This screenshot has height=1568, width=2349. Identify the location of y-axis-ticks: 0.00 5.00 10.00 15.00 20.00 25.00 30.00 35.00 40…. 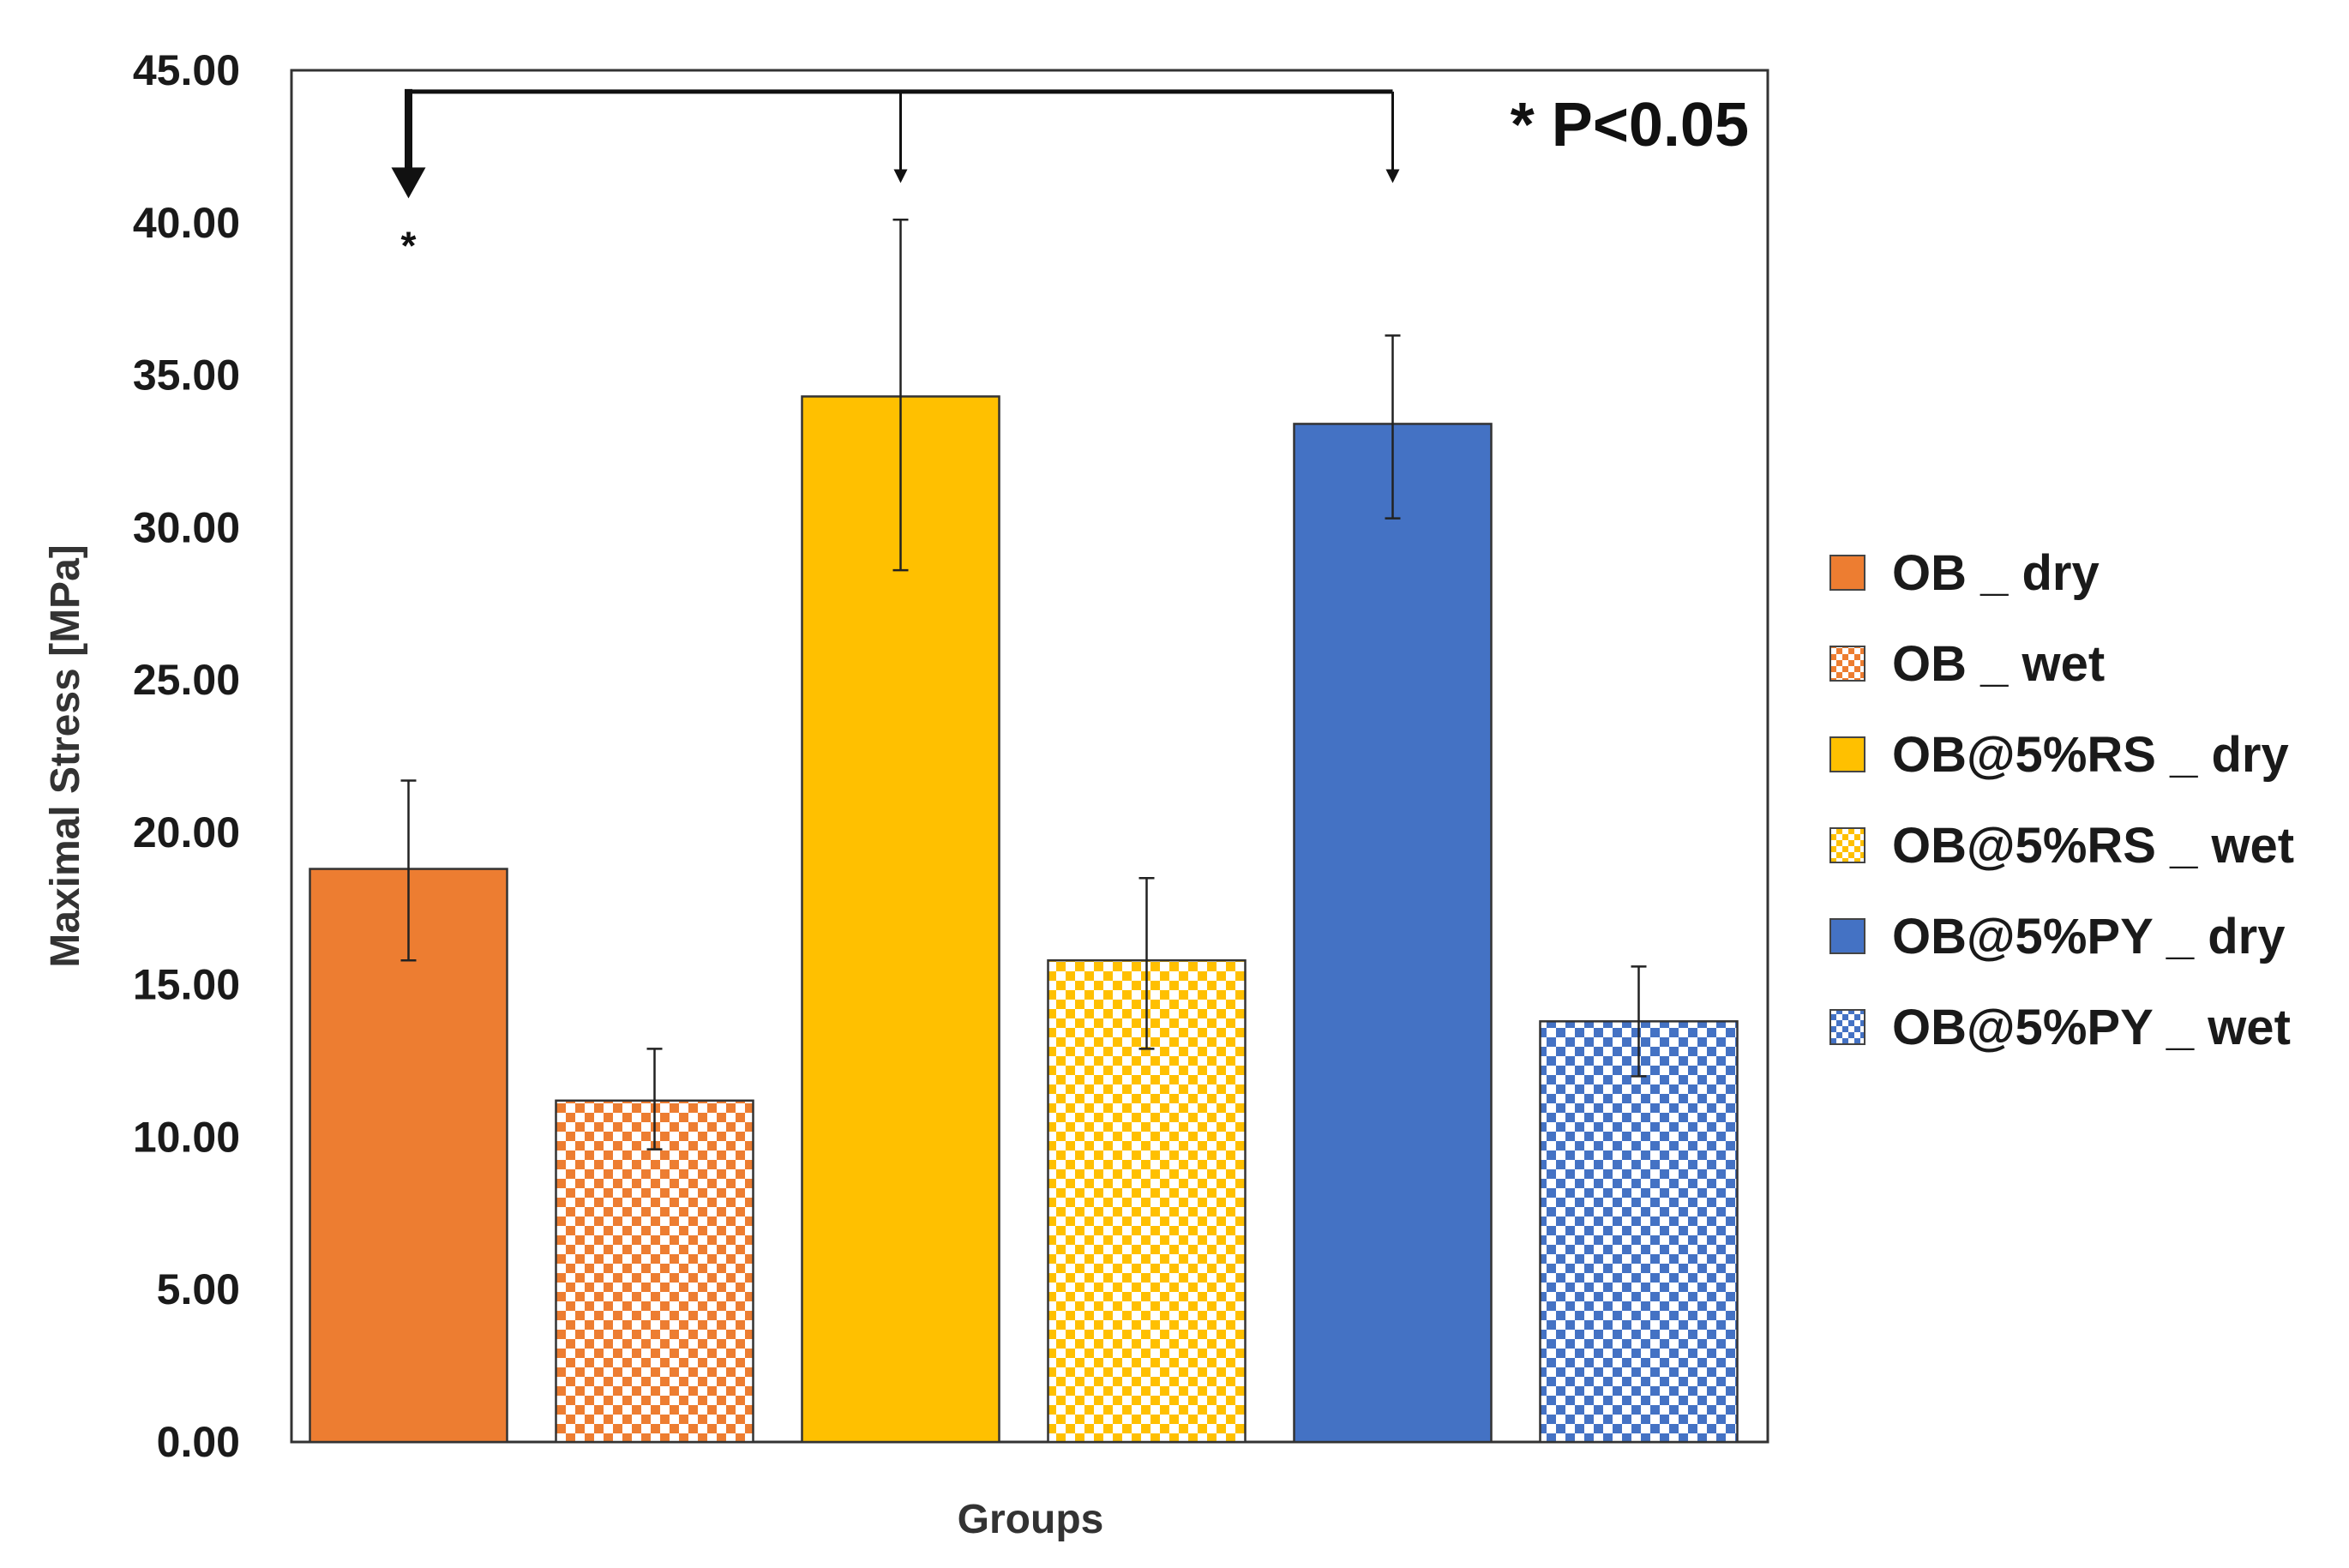
(186, 756).